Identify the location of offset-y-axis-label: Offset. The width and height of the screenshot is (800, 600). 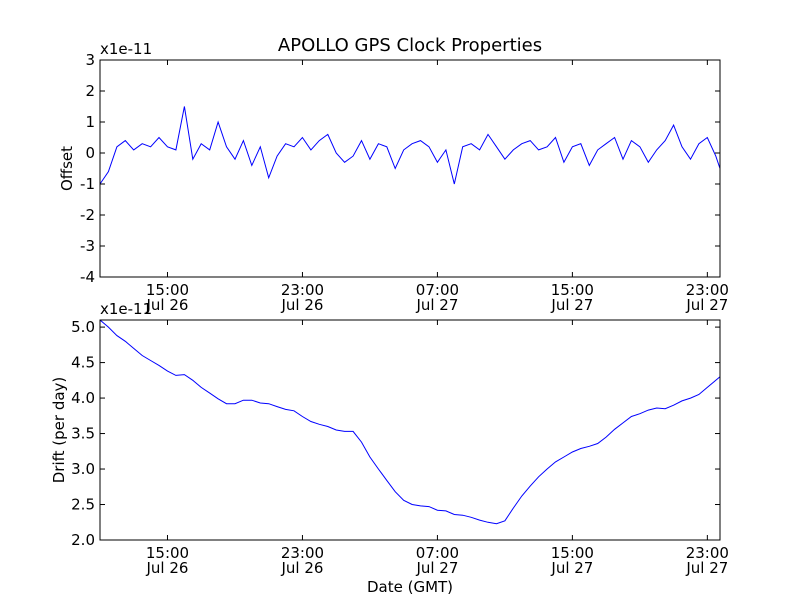
(67, 168).